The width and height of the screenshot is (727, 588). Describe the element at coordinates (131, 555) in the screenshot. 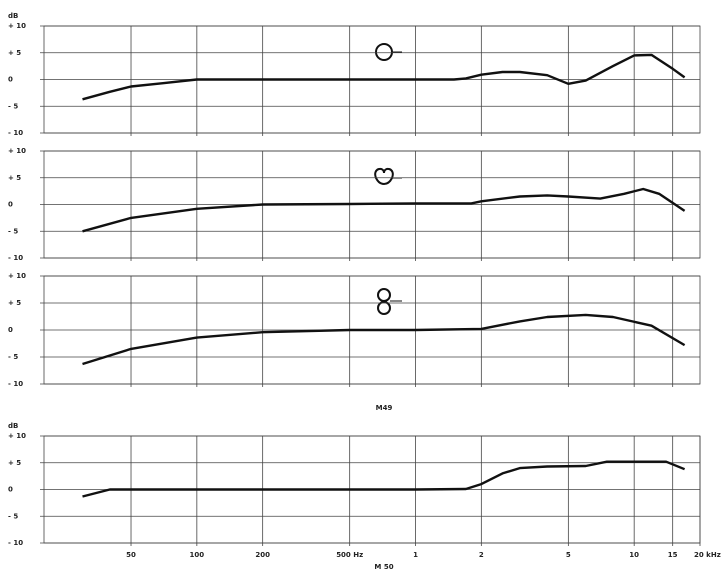

I see `x-tick-label: 50` at that location.